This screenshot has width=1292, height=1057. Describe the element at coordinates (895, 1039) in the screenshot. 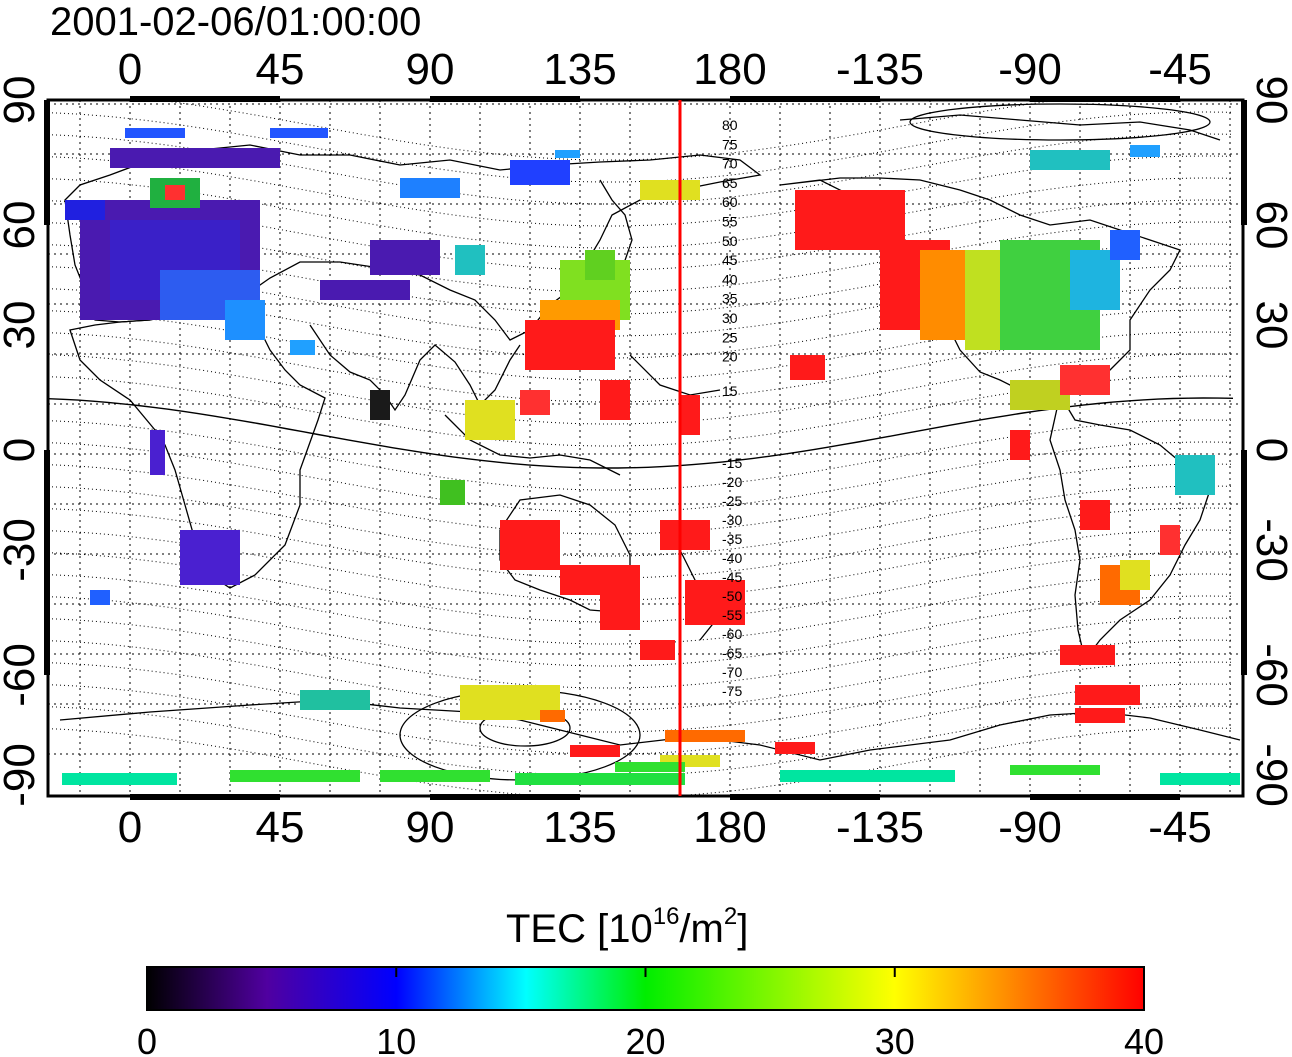

I see `colorbar-tick-label: 30` at that location.